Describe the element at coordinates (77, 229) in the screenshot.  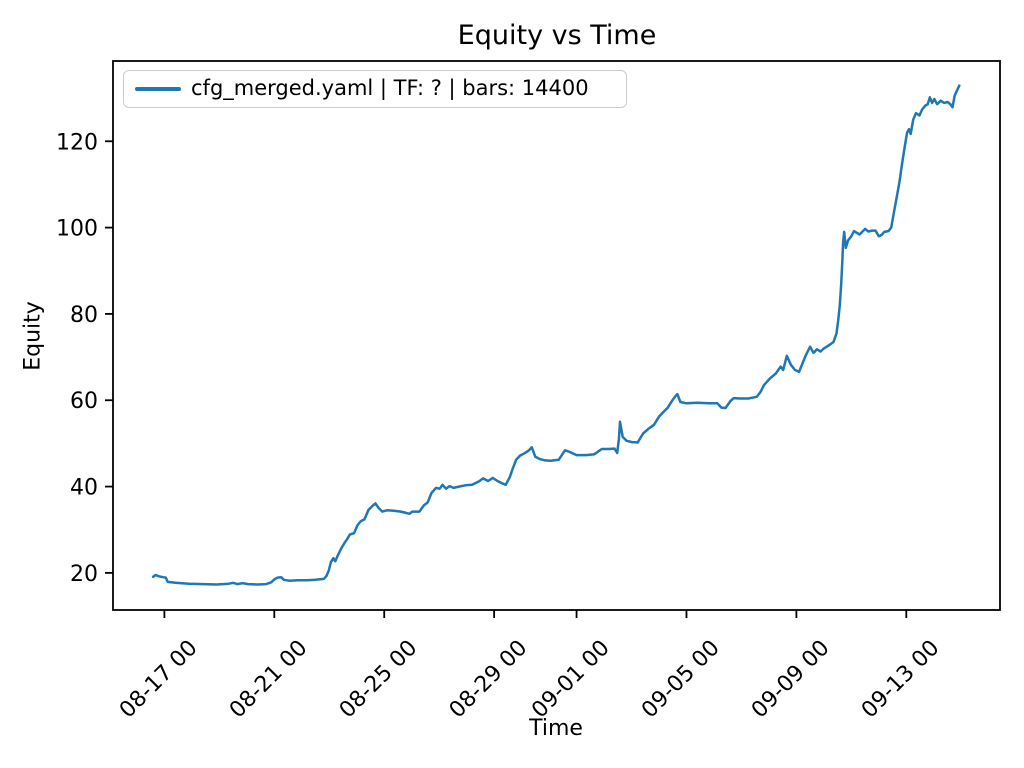
I see `y-tick-label: 100` at that location.